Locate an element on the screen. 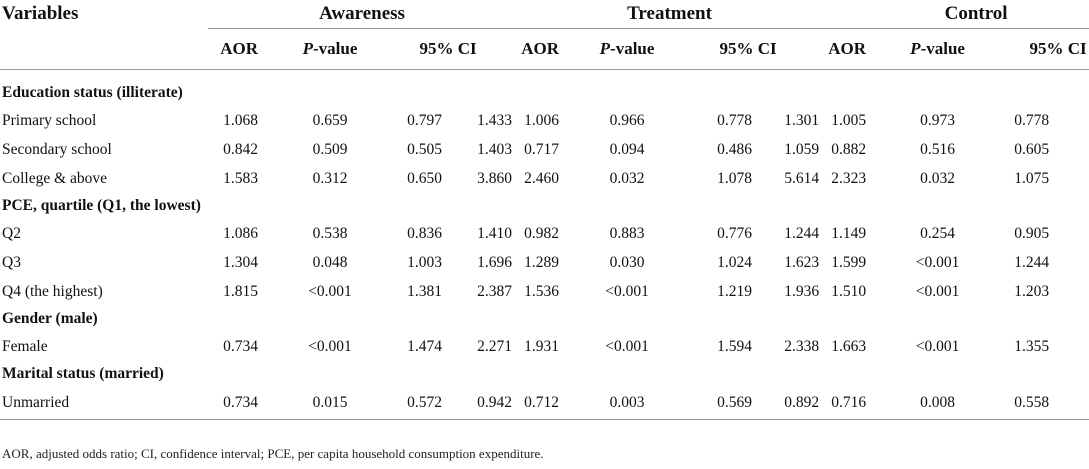 This screenshot has width=1089, height=469. section-title: Marital status (married) is located at coordinates (83, 373).